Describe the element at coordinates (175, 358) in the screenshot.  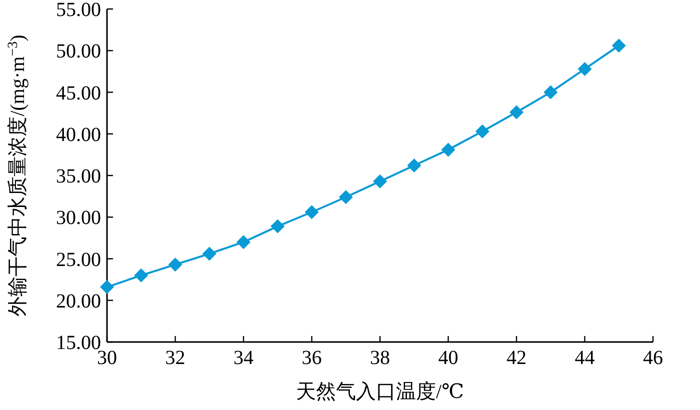
I see `x-tick-label: 32` at that location.